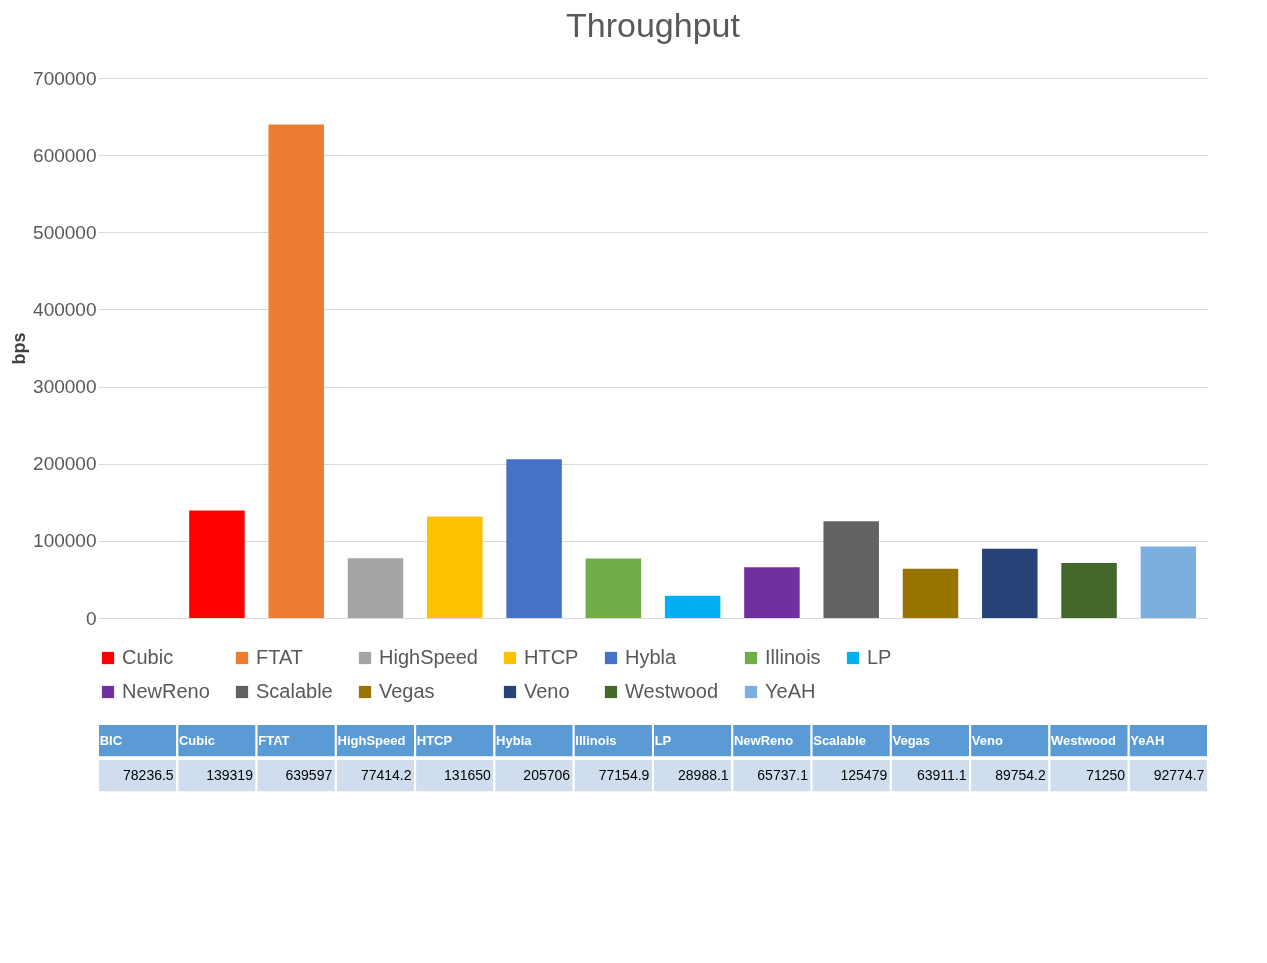  What do you see at coordinates (624, 774) in the screenshot?
I see `text: 77154.9` at bounding box center [624, 774].